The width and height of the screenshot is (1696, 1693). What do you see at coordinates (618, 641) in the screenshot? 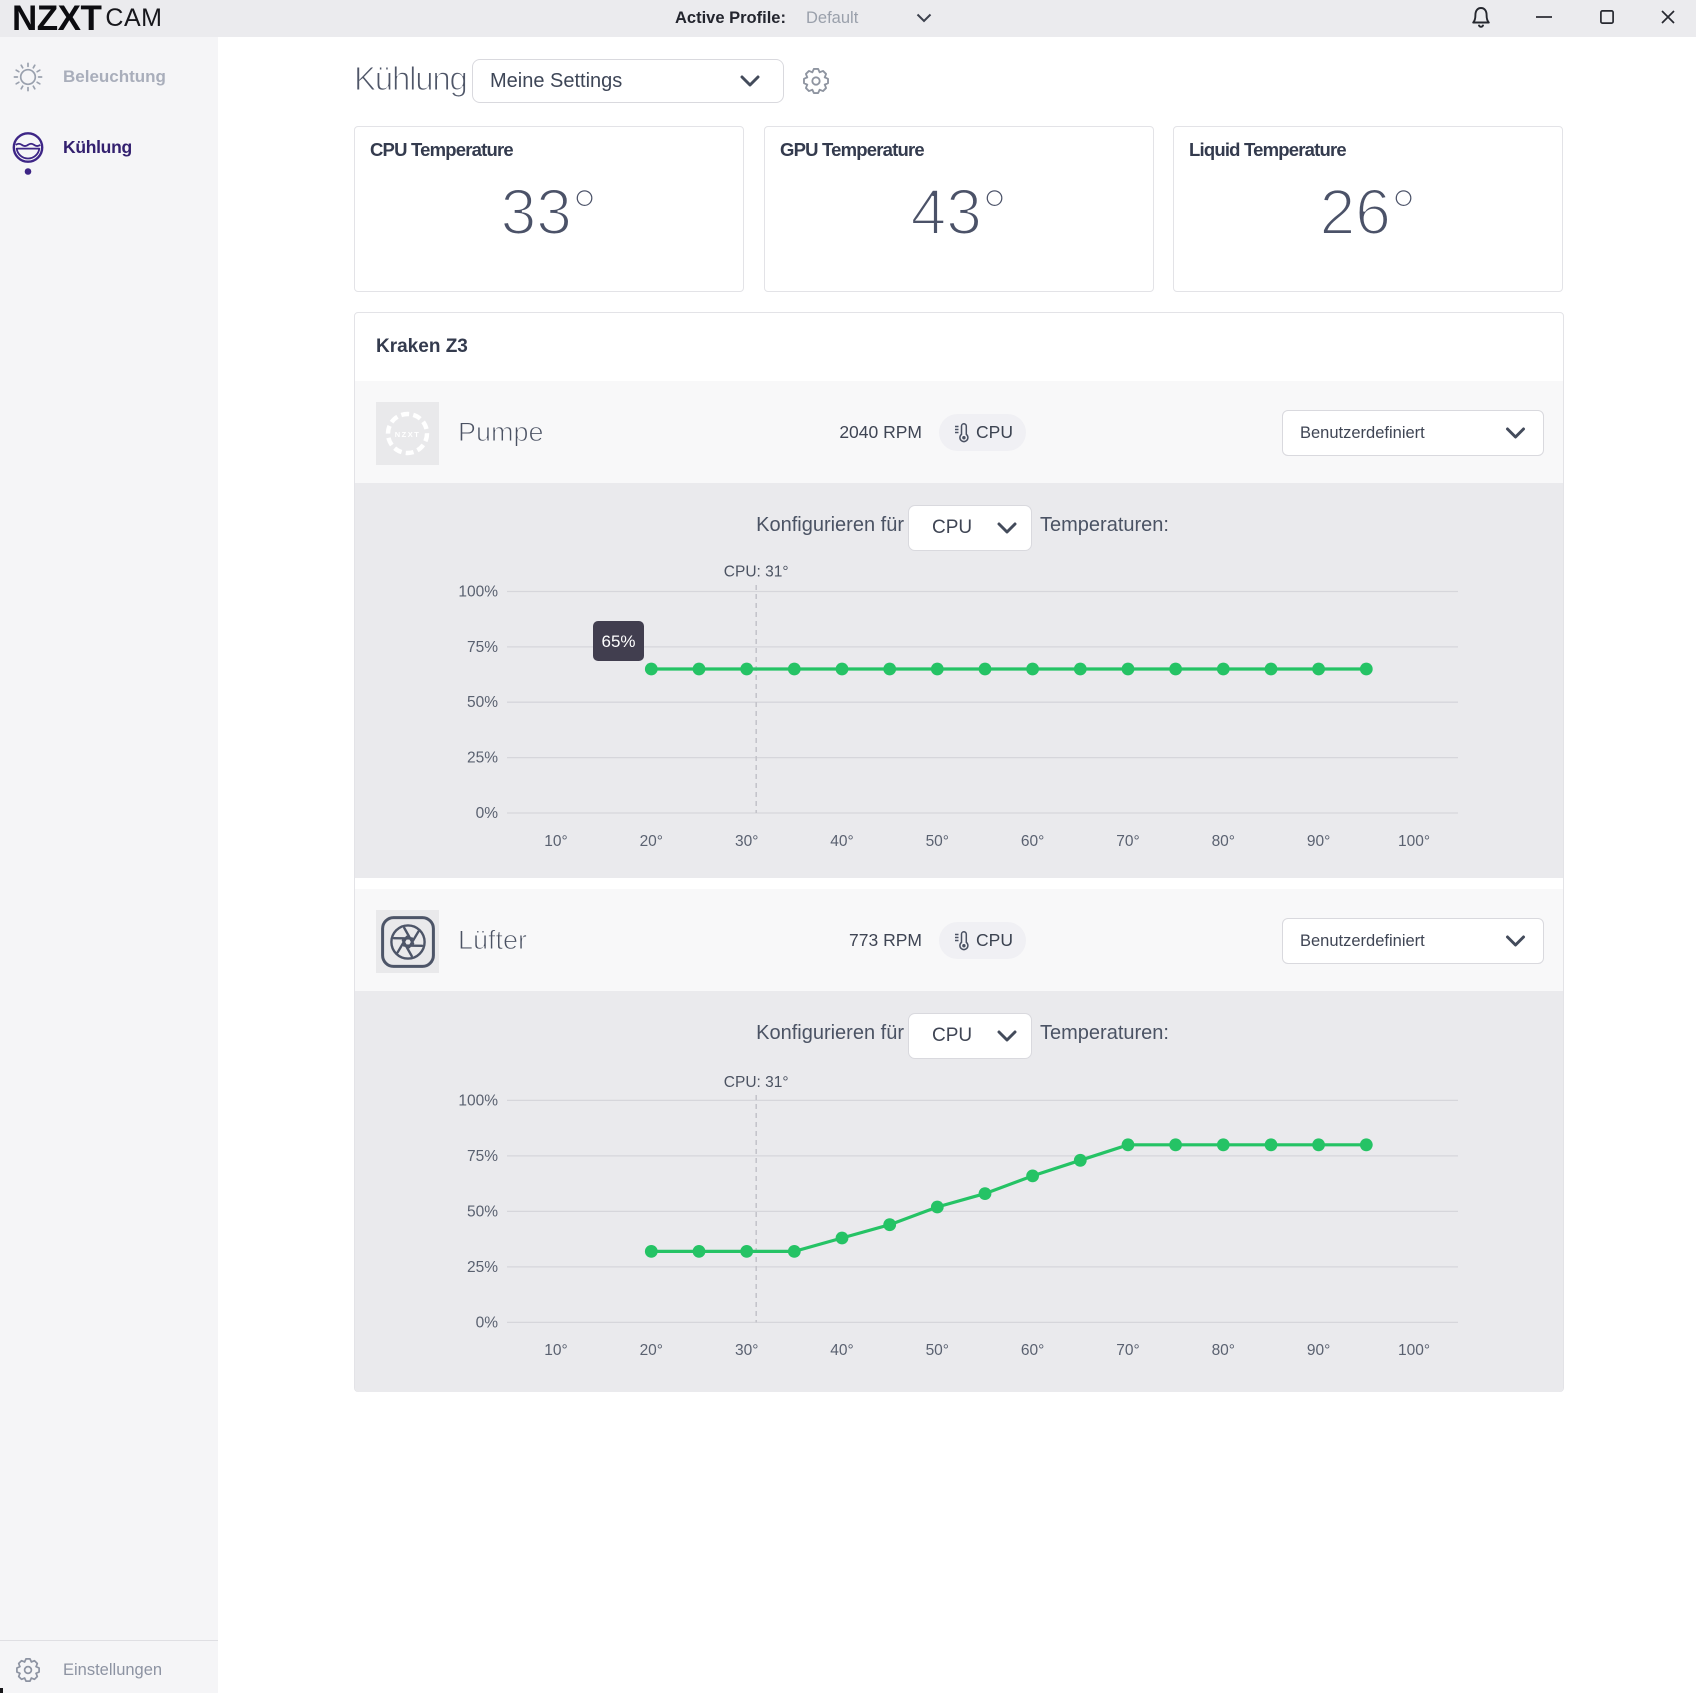
I see `svg-text: 65%` at bounding box center [618, 641].